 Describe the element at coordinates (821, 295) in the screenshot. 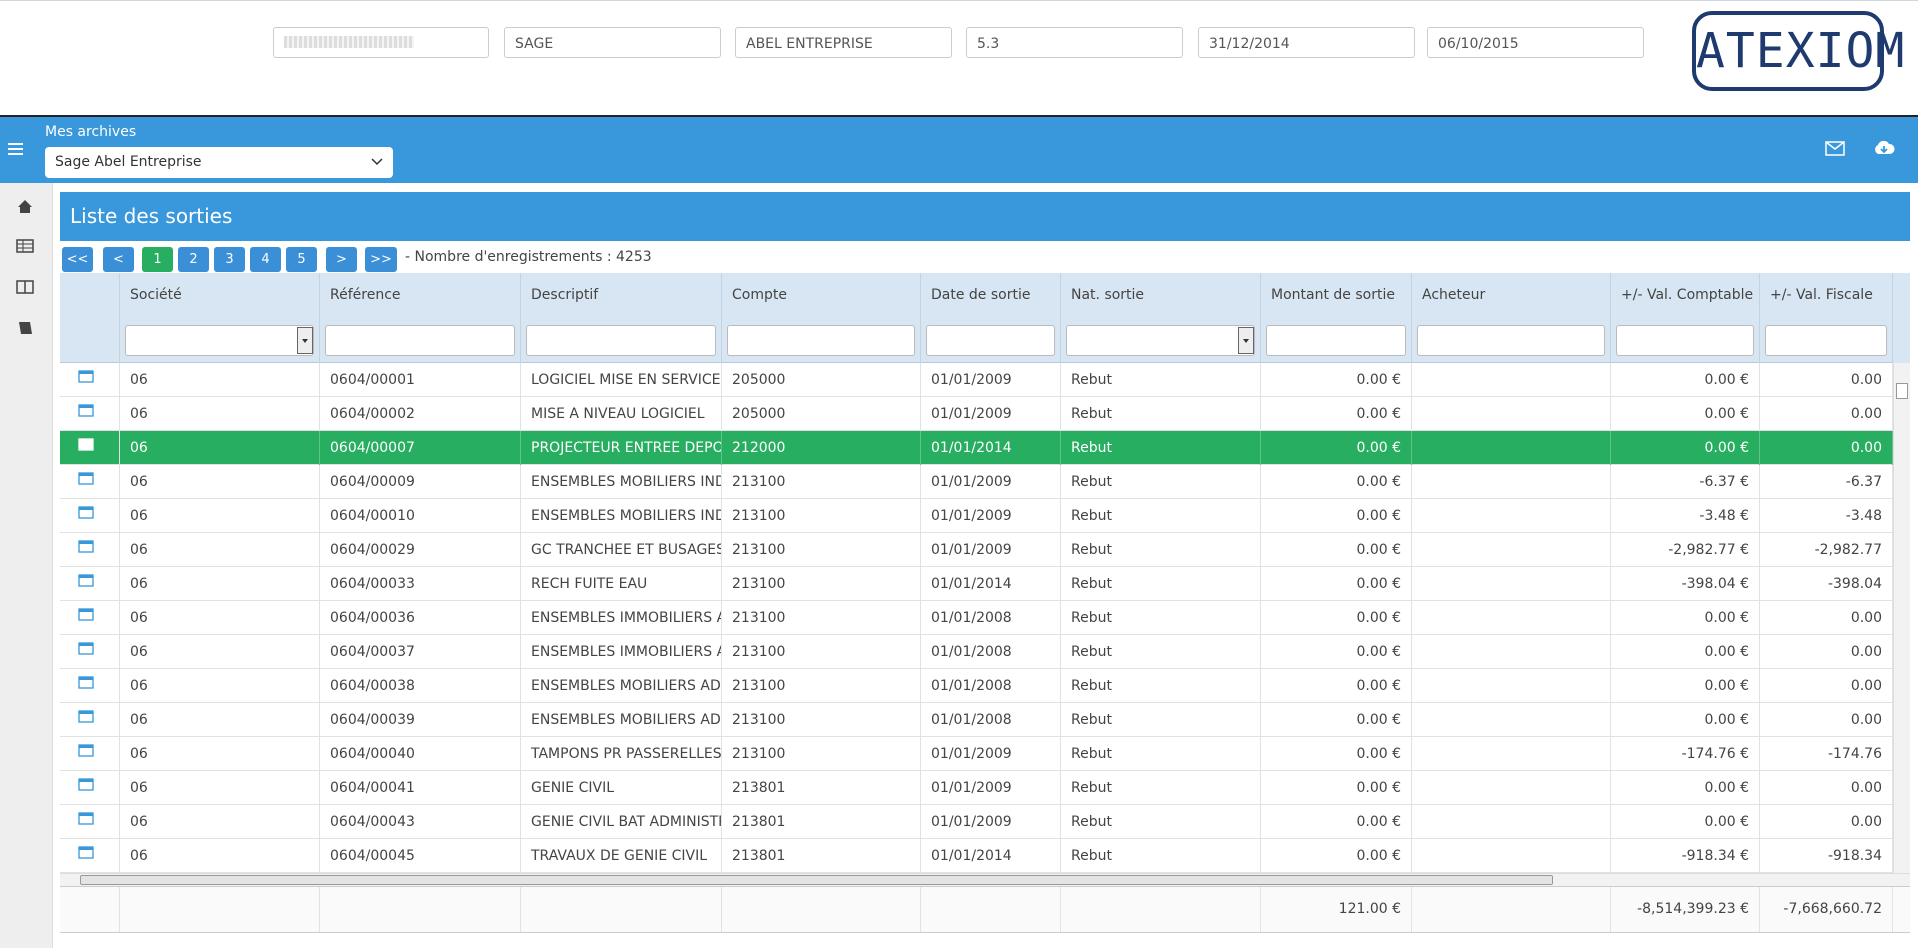

I see `column-header: Compte` at that location.